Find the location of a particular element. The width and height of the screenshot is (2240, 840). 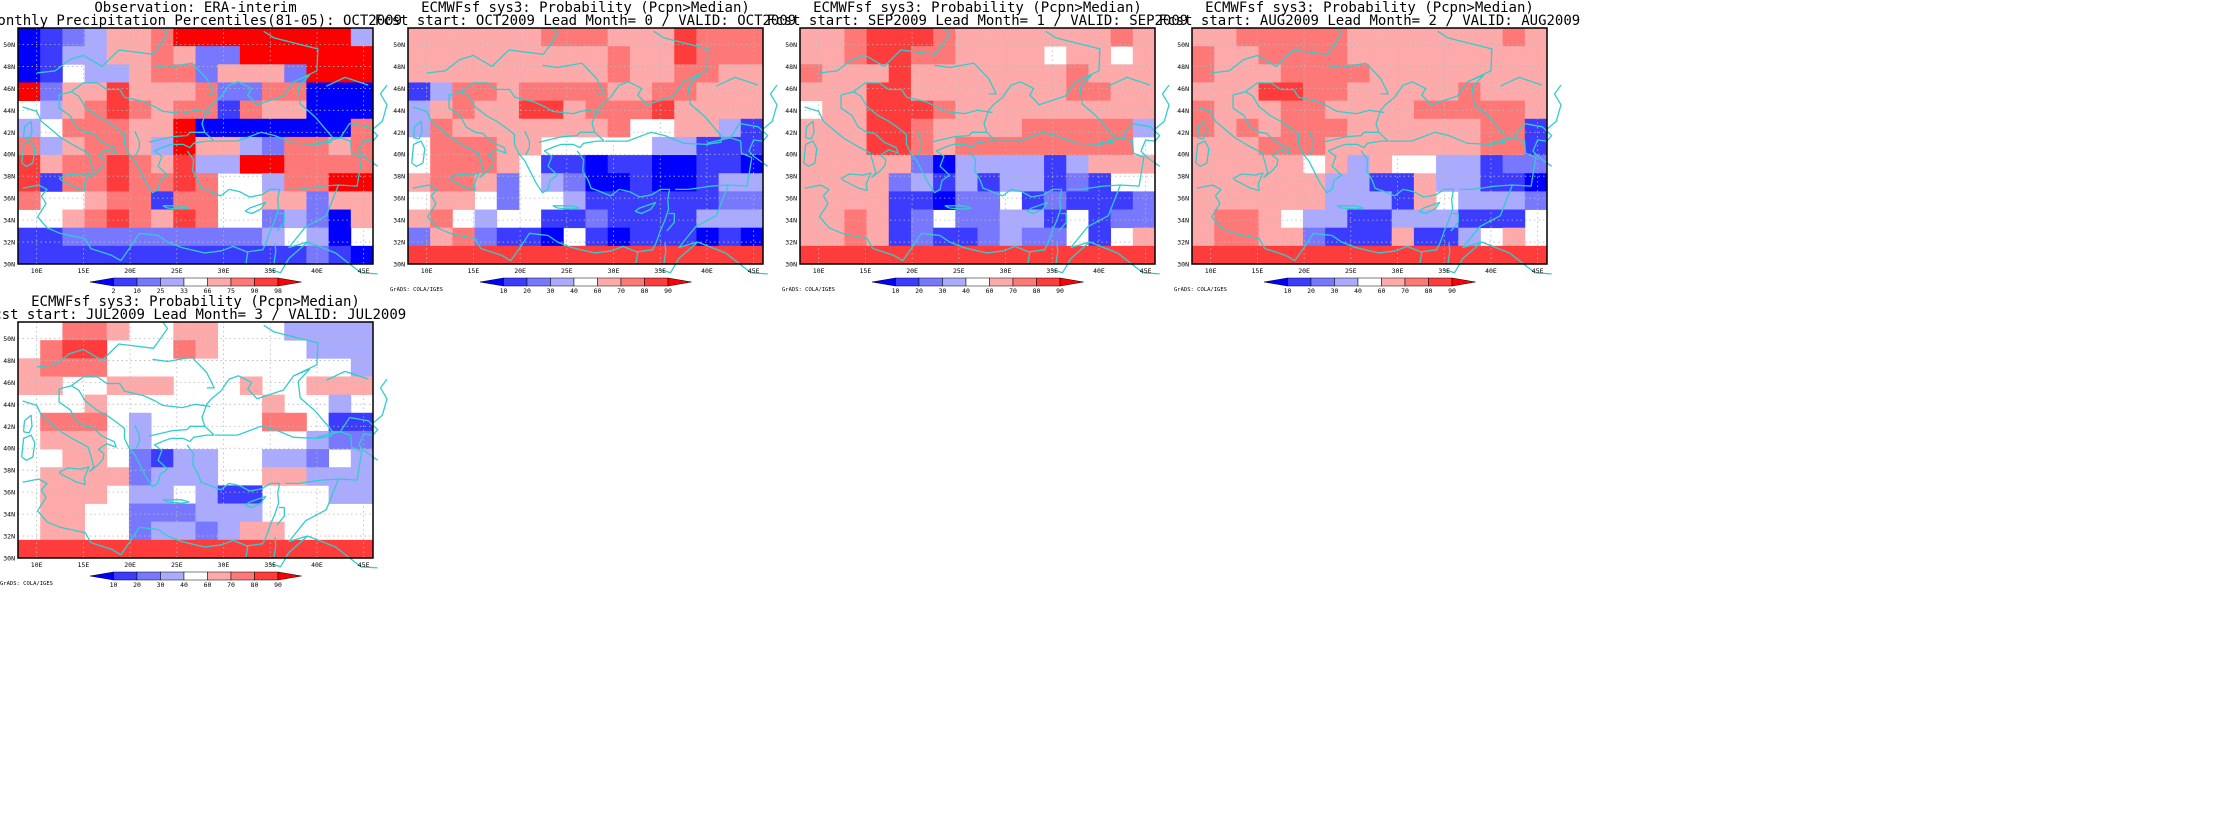

colorbar-label: 60 is located at coordinates (208, 585).